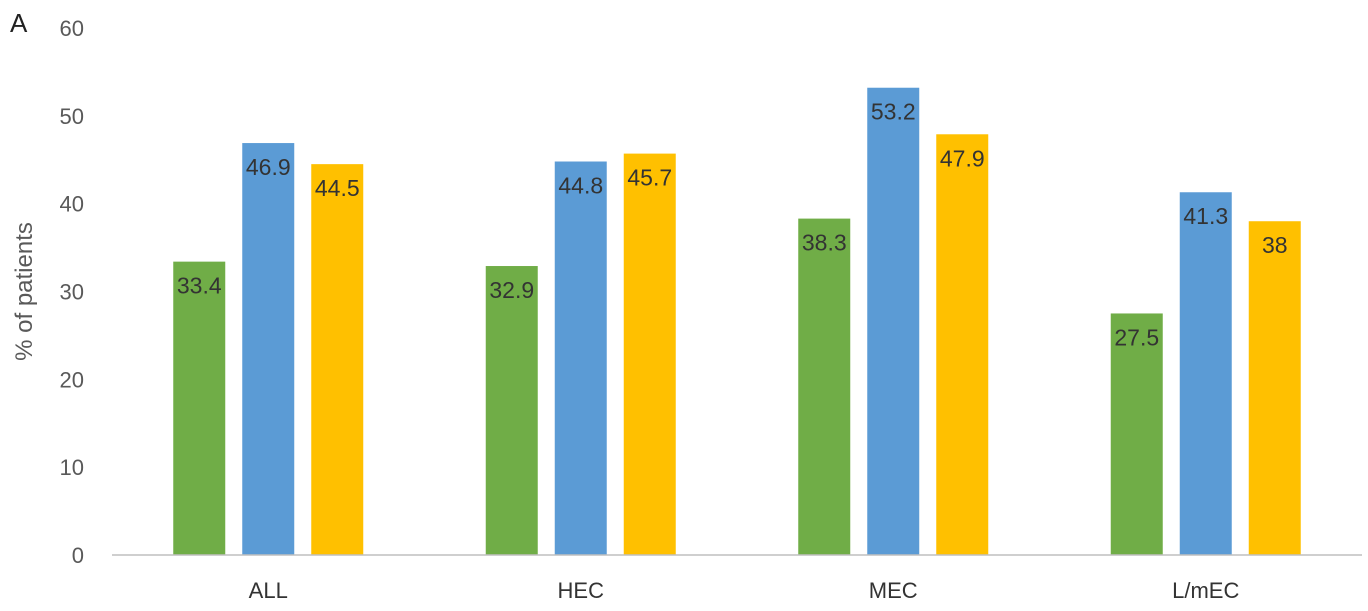  What do you see at coordinates (72, 467) in the screenshot?
I see `y-tick-label: 10` at bounding box center [72, 467].